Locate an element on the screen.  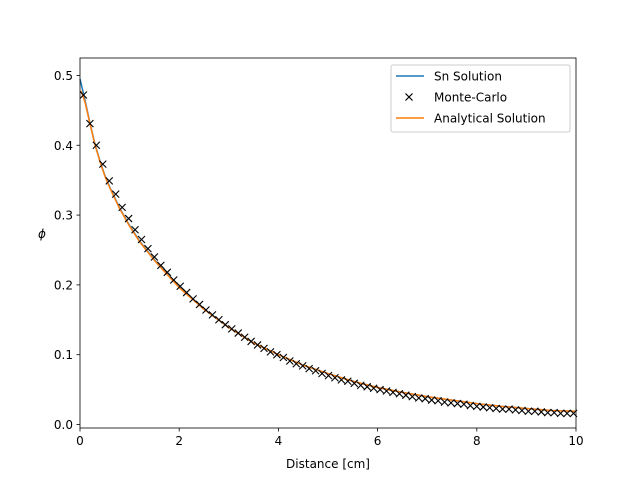
legend-sn-label: Sn Solution is located at coordinates (468, 77).